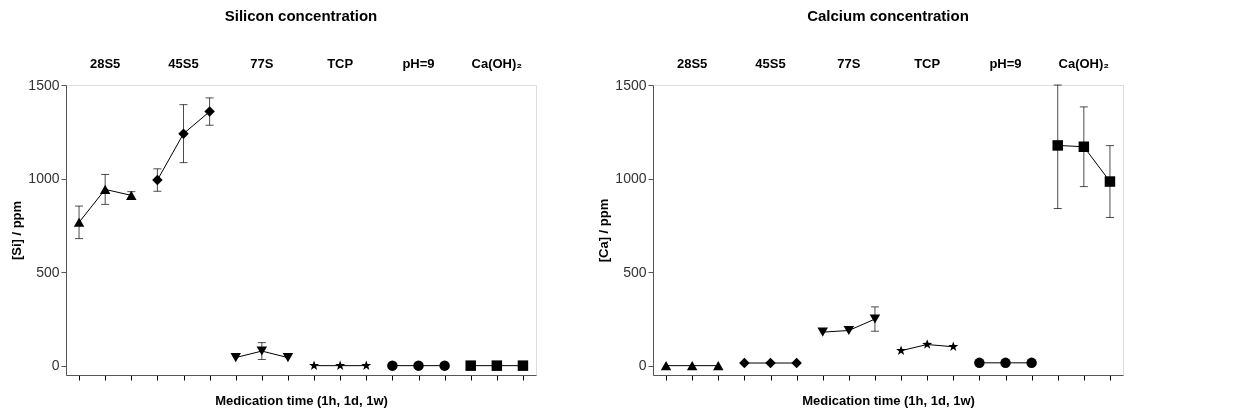  What do you see at coordinates (604, 230) in the screenshot?
I see `y-axis-title: [Ca] / ppm` at bounding box center [604, 230].